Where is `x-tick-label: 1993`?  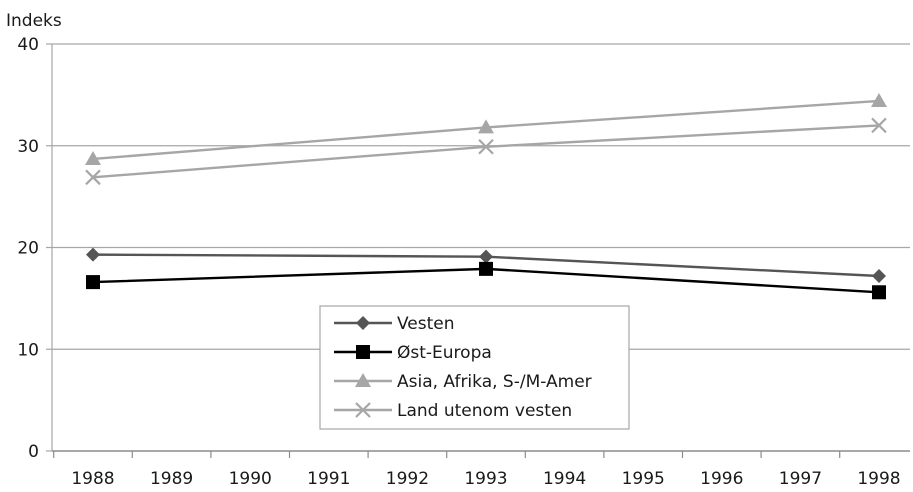 x-tick-label: 1993 is located at coordinates (485, 479).